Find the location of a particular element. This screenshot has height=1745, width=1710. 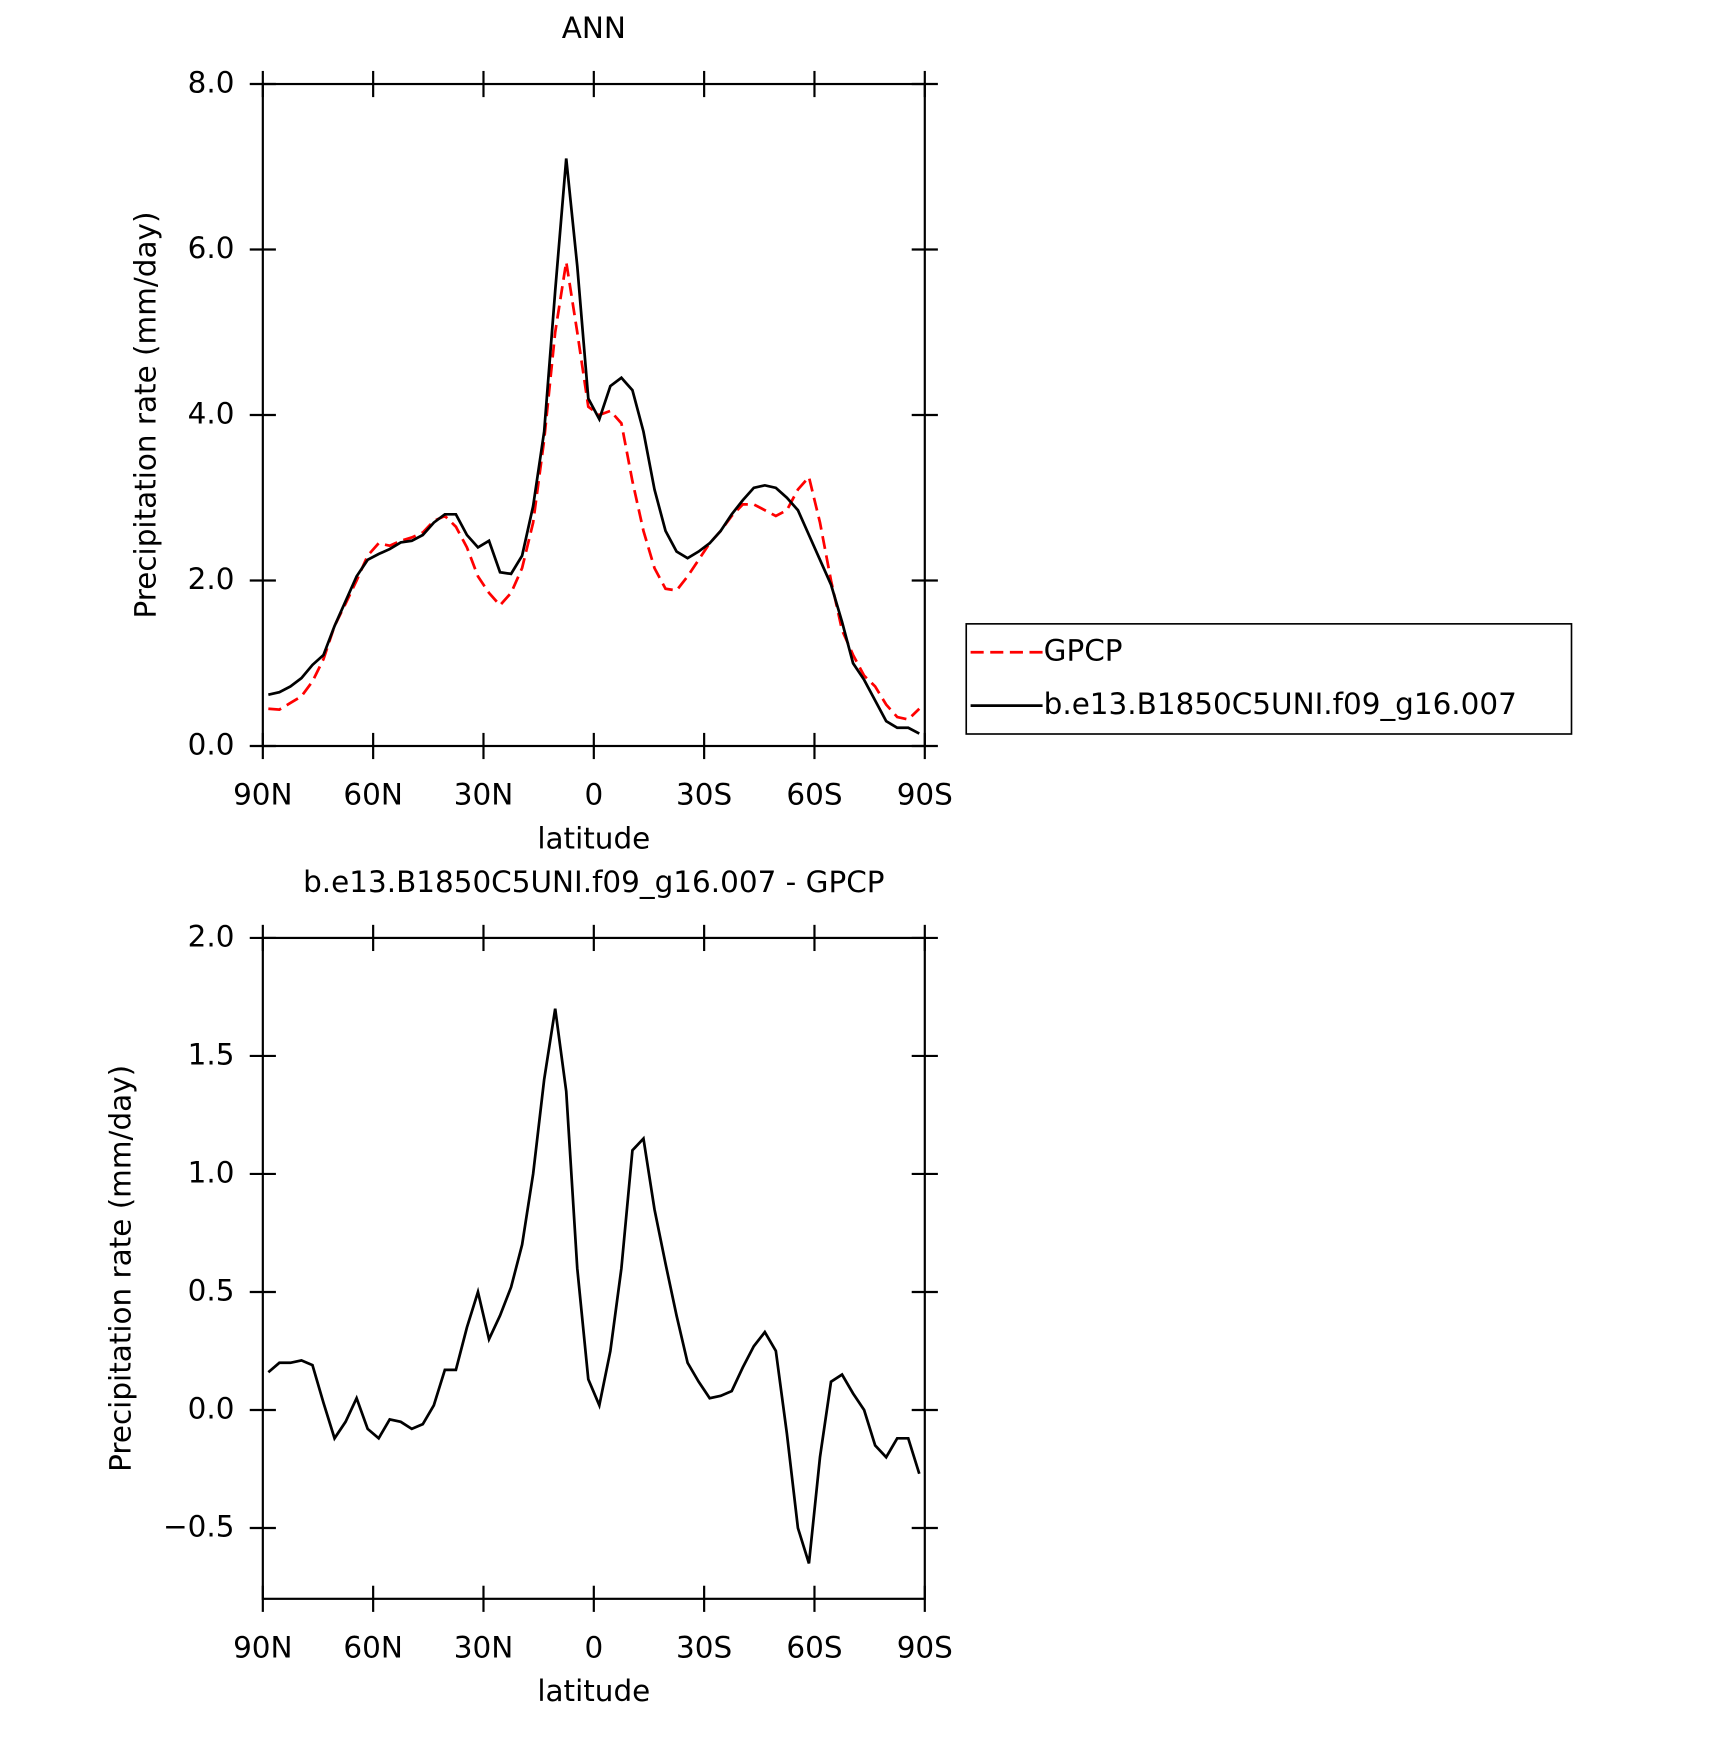

y-tick-label: 4.0 is located at coordinates (211, 414).